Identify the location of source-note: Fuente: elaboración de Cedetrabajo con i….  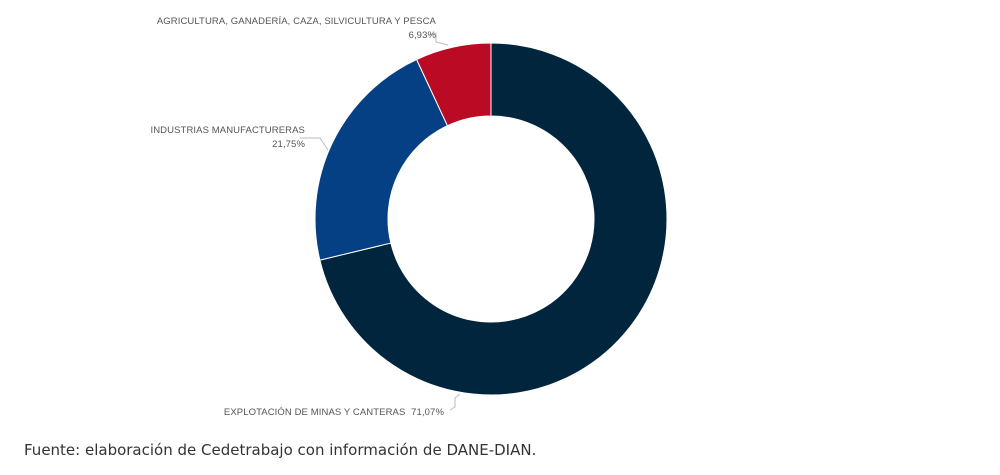
(280, 450).